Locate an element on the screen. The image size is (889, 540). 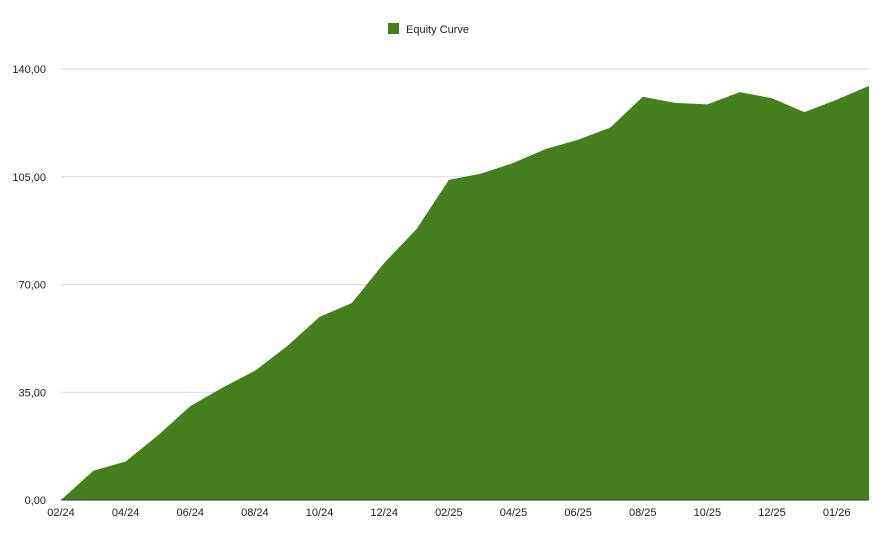
y-tick-label: 70,00 is located at coordinates (32, 286).